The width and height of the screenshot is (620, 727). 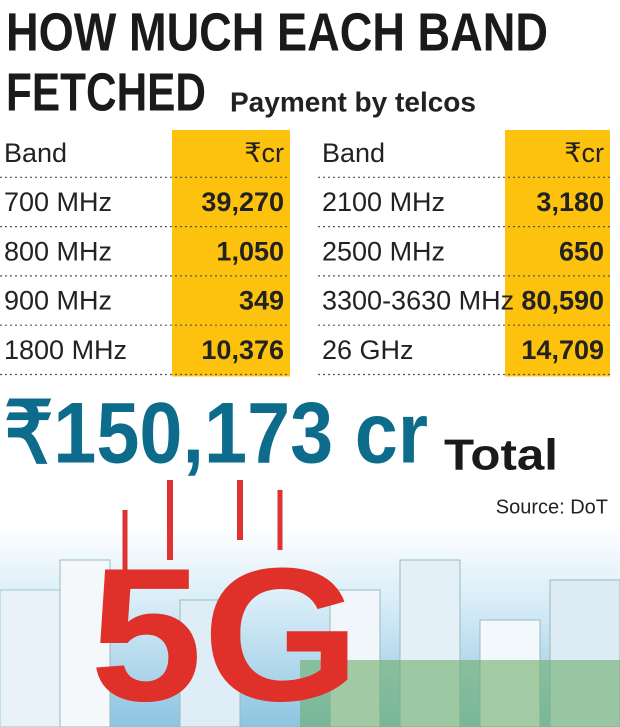 I want to click on title-line-1: HOW MUCH EACH BAND, so click(x=277, y=32).